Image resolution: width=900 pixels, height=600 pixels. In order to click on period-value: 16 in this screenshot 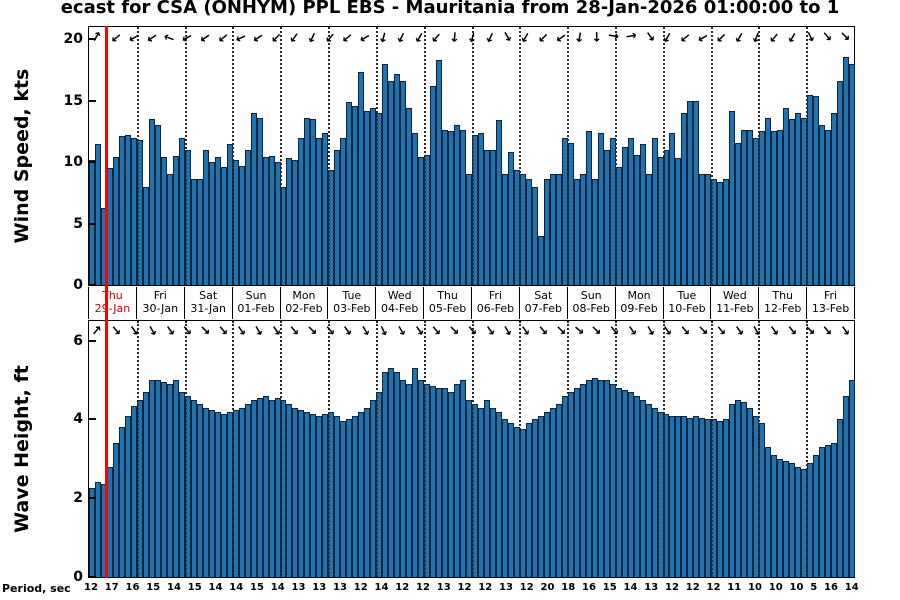, I will do `click(132, 587)`.